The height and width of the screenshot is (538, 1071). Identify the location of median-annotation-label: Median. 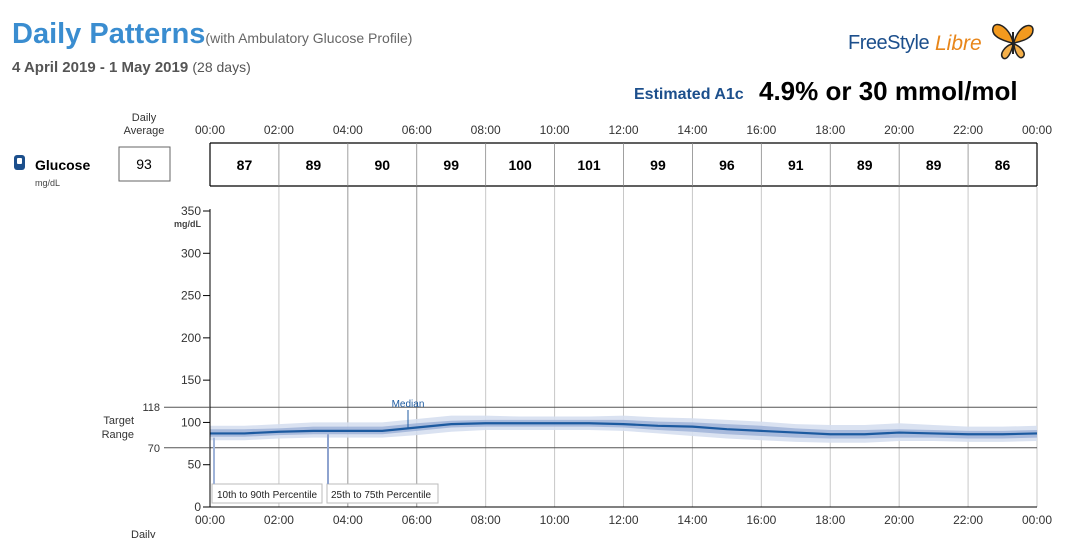
(408, 404).